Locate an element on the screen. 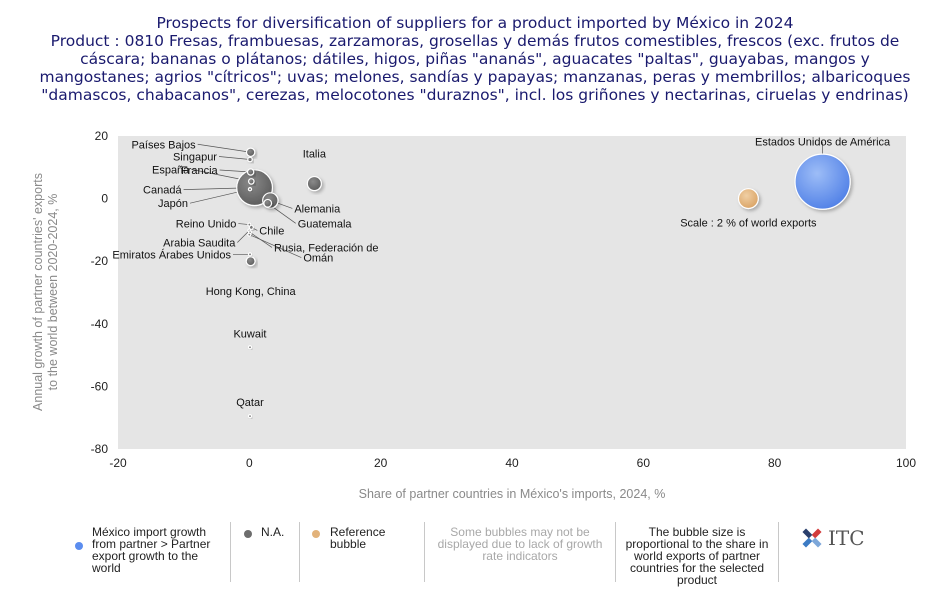  legend-na: N.A. is located at coordinates (265, 552).